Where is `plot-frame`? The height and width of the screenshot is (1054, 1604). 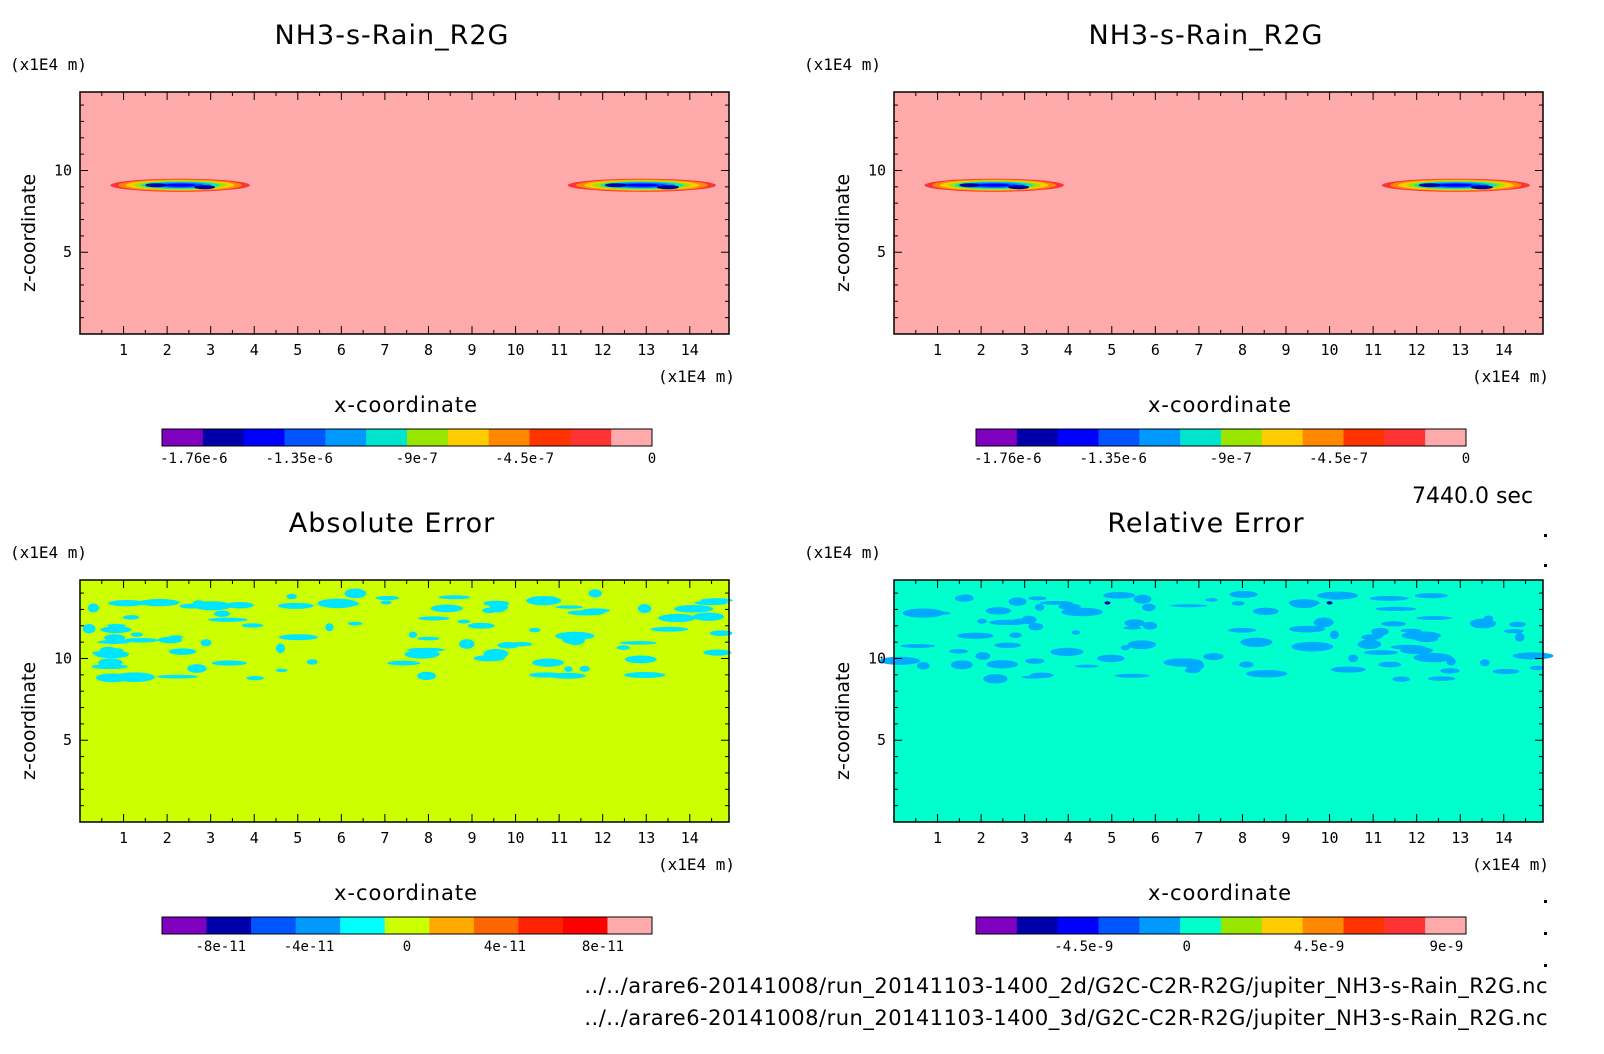
plot-frame is located at coordinates (404, 701).